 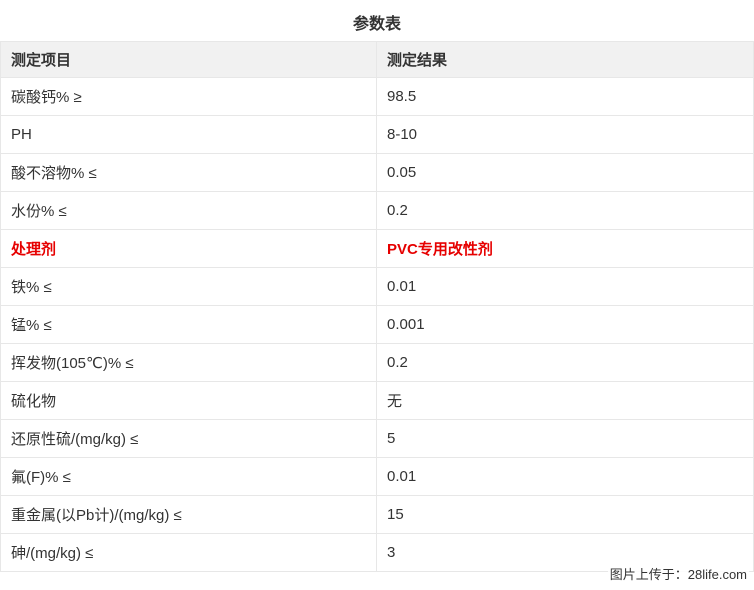 What do you see at coordinates (565, 96) in the screenshot?
I see `result-cell: 98.5` at bounding box center [565, 96].